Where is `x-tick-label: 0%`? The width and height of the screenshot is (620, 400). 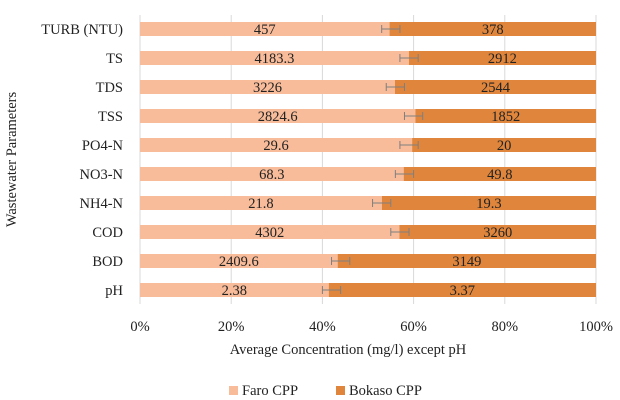 x-tick-label: 0% is located at coordinates (139, 327).